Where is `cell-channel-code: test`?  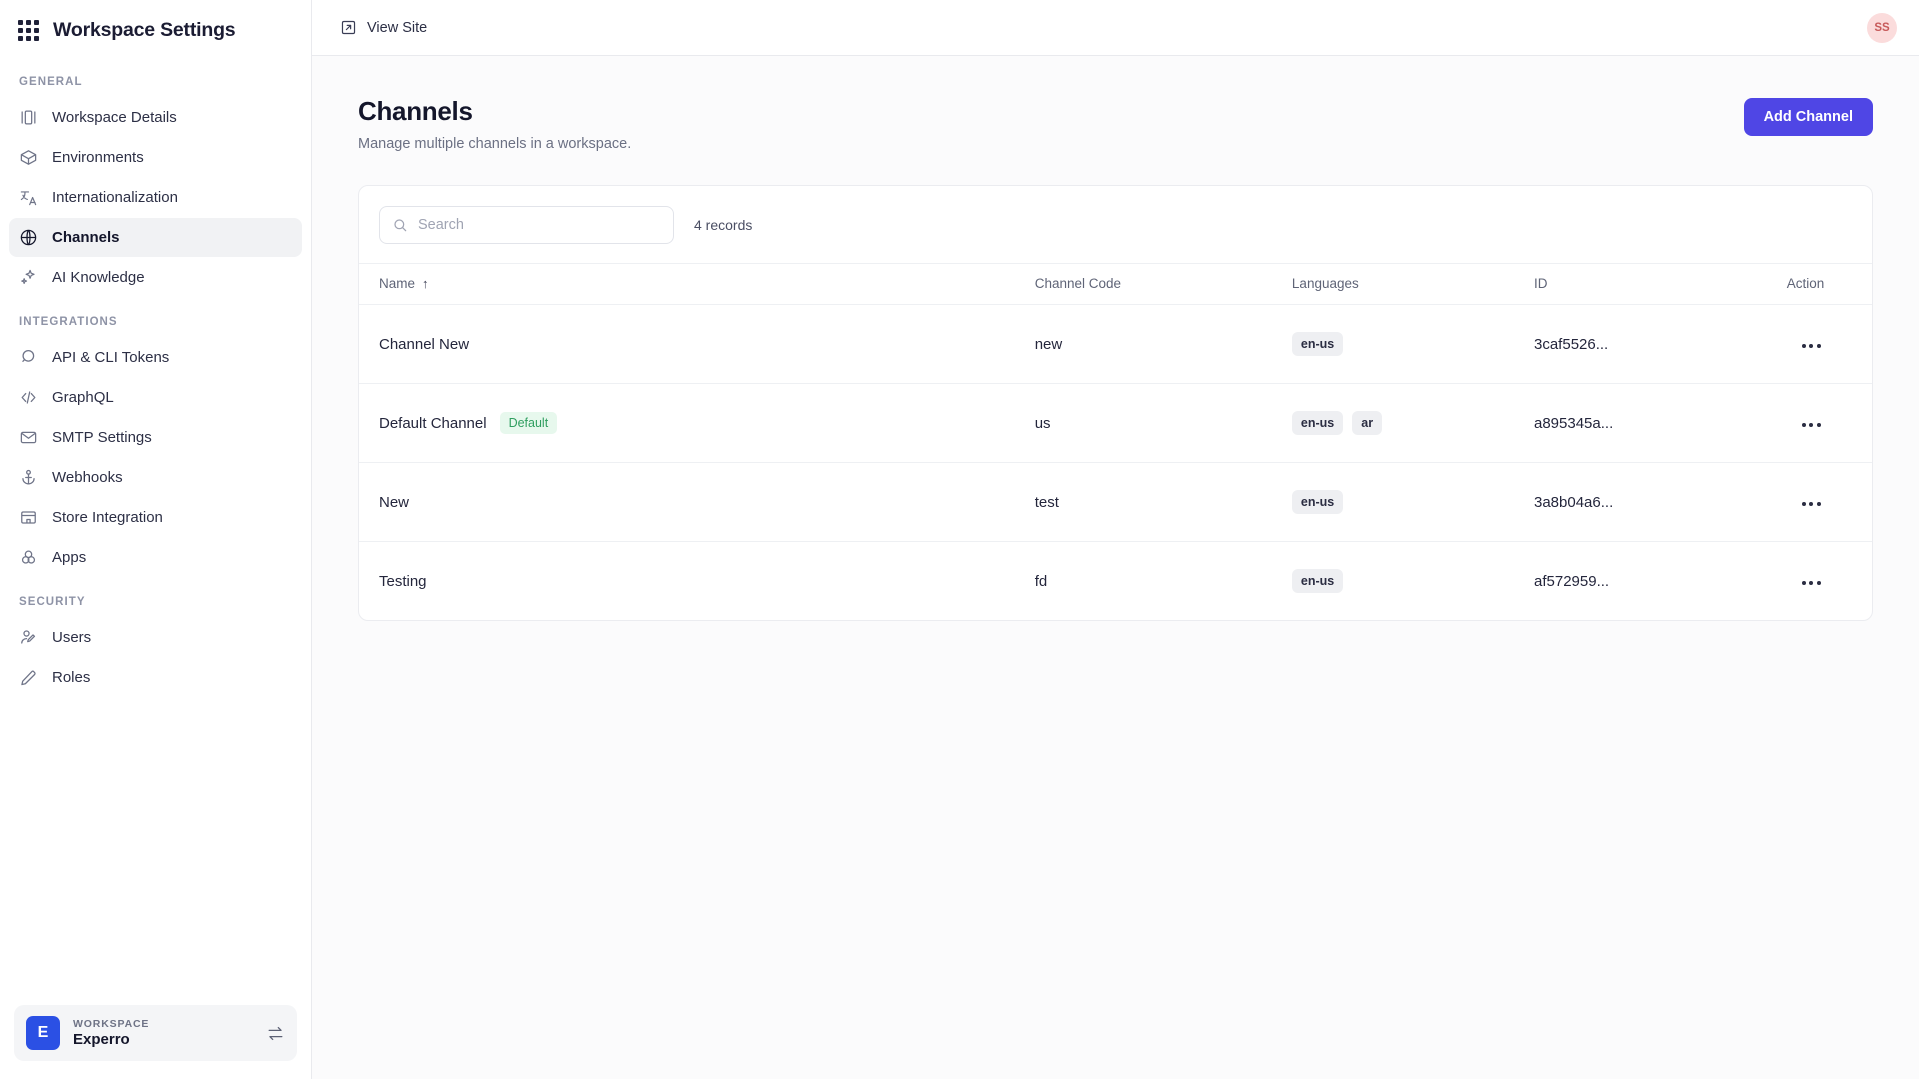
cell-channel-code: test is located at coordinates (1153, 502).